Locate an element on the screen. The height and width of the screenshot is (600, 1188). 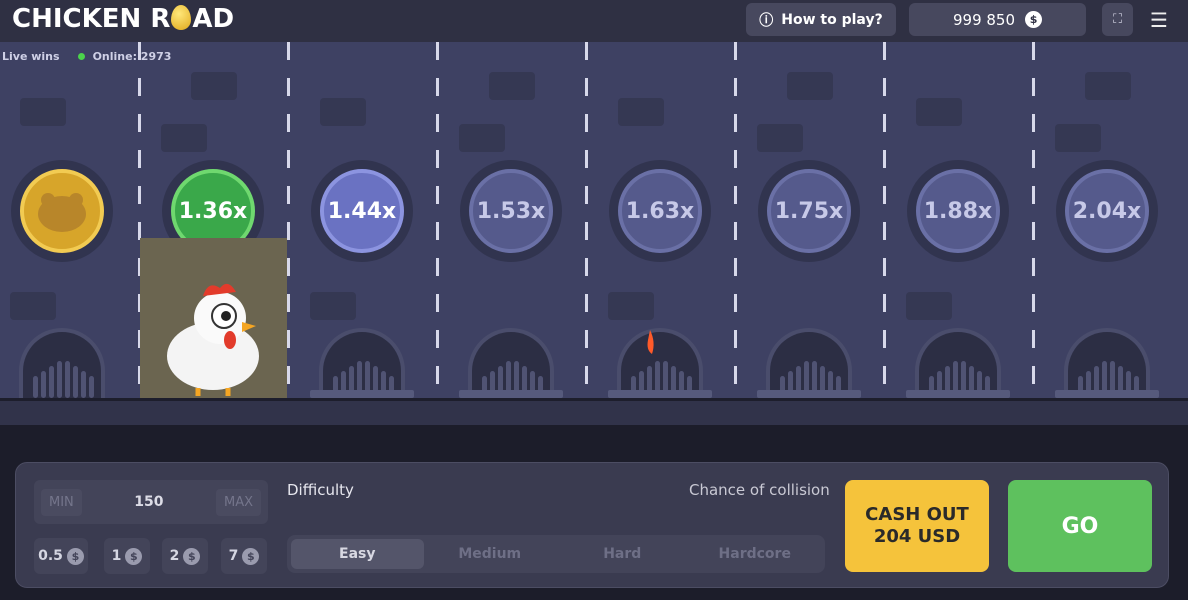
online-count: Online: 2973 is located at coordinates (124, 56).